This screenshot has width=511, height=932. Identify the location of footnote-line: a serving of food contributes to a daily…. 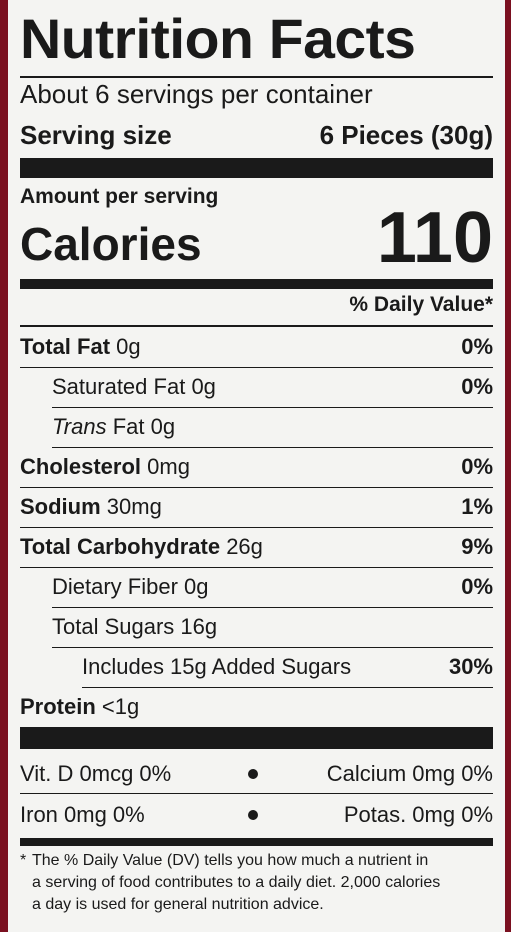
(236, 882).